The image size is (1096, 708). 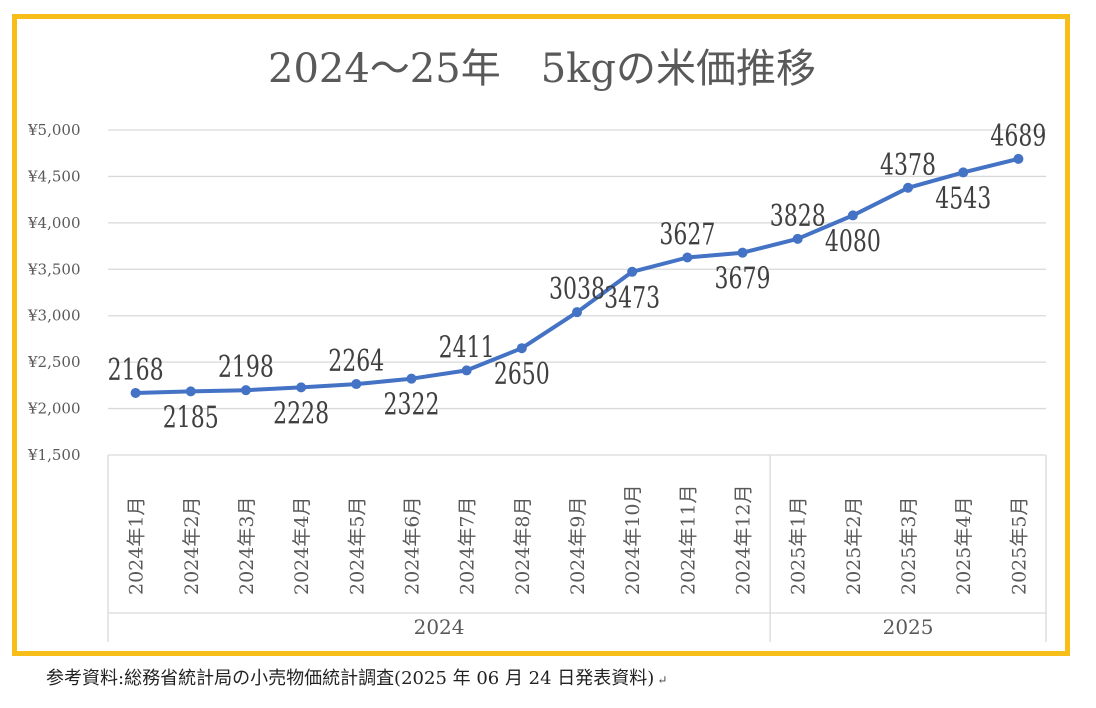 What do you see at coordinates (964, 546) in the screenshot?
I see `x-tick-label: 2025年4月` at bounding box center [964, 546].